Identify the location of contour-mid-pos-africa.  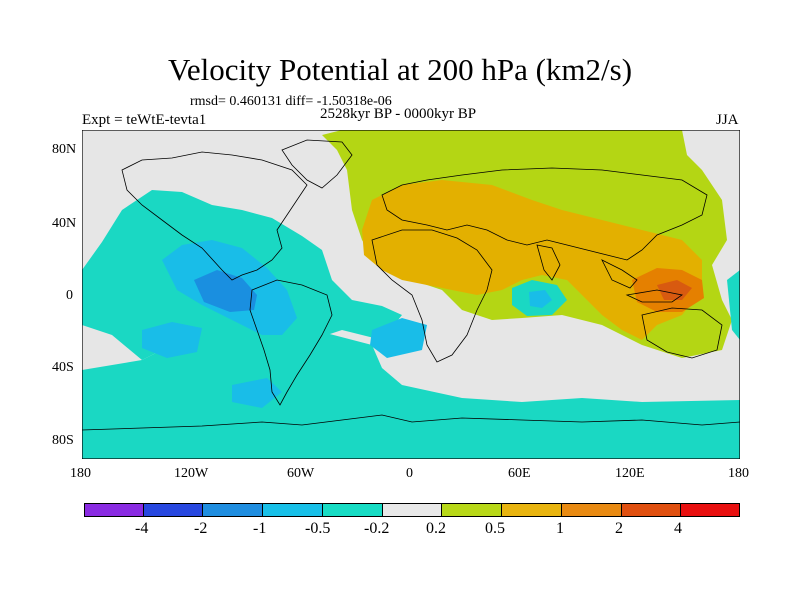
(532, 260).